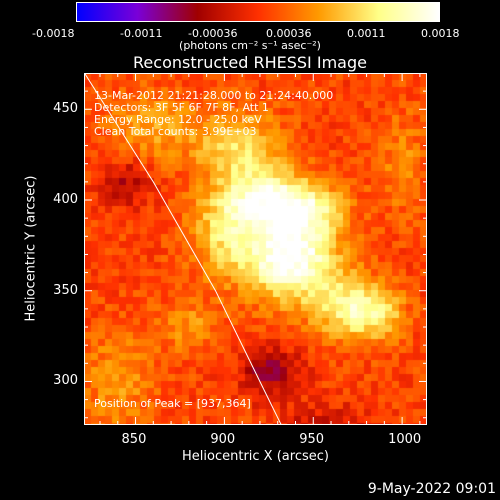  I want to click on colorbar-tick-label: -0.0018, so click(53, 33).